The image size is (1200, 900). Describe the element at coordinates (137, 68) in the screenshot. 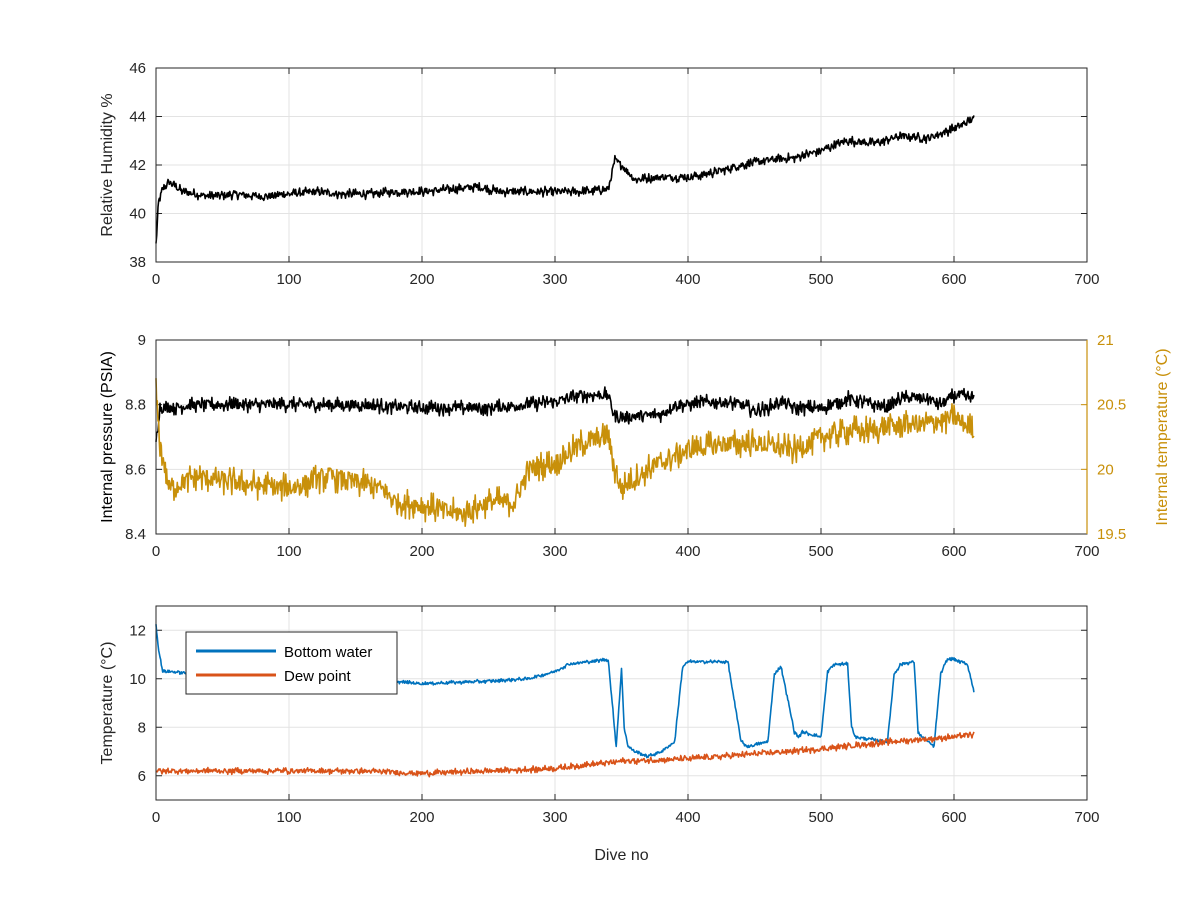

I see `y-tick-label: 46` at that location.